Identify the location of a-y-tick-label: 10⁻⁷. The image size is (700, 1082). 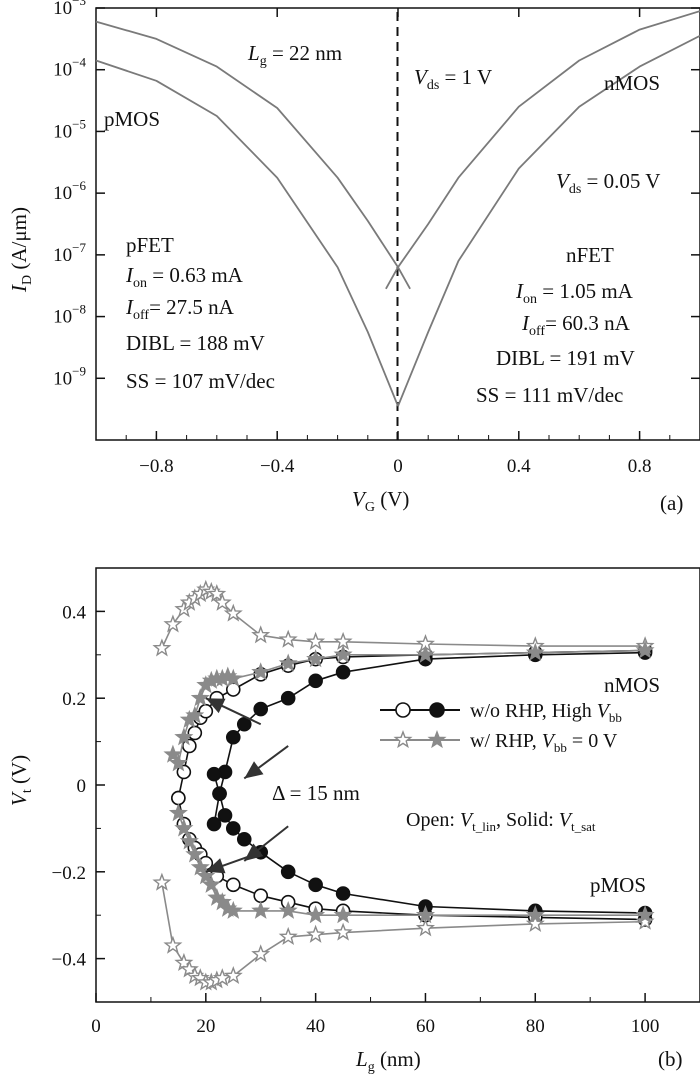
(69, 253).